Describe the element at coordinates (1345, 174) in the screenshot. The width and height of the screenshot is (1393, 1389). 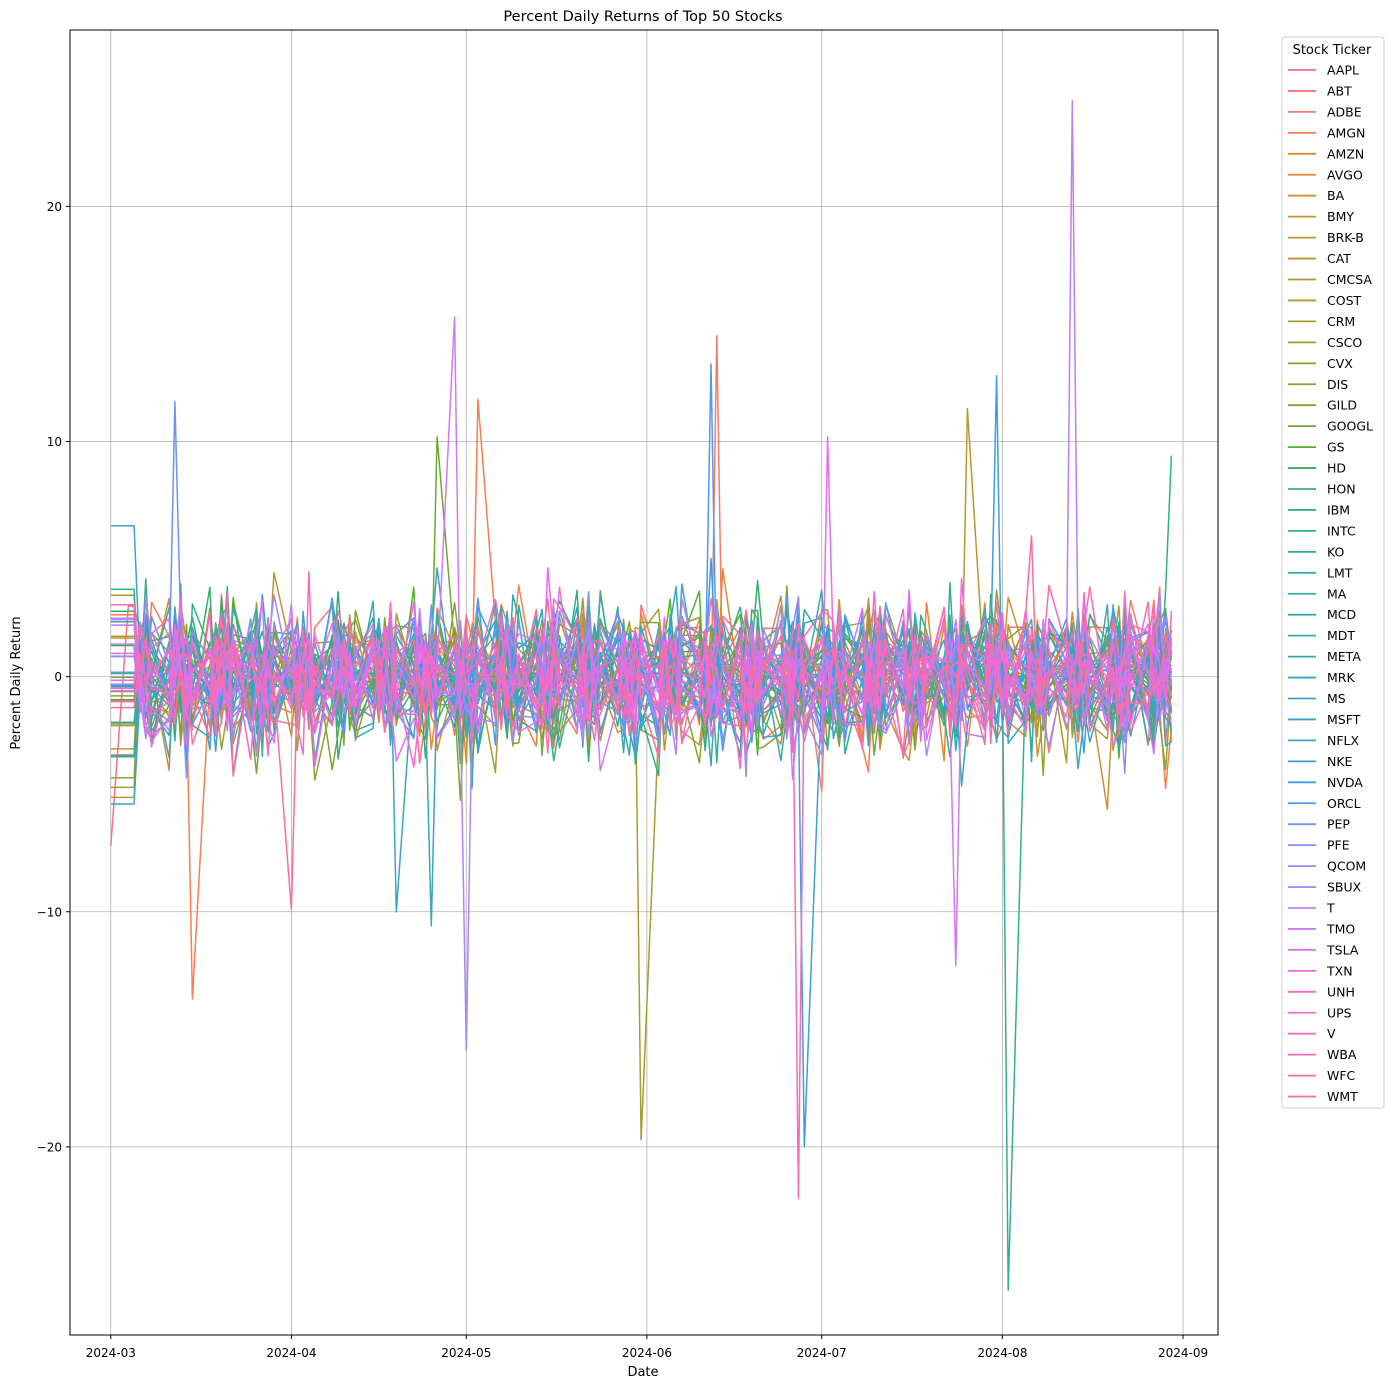
I see `legend-label: AVGO` at that location.